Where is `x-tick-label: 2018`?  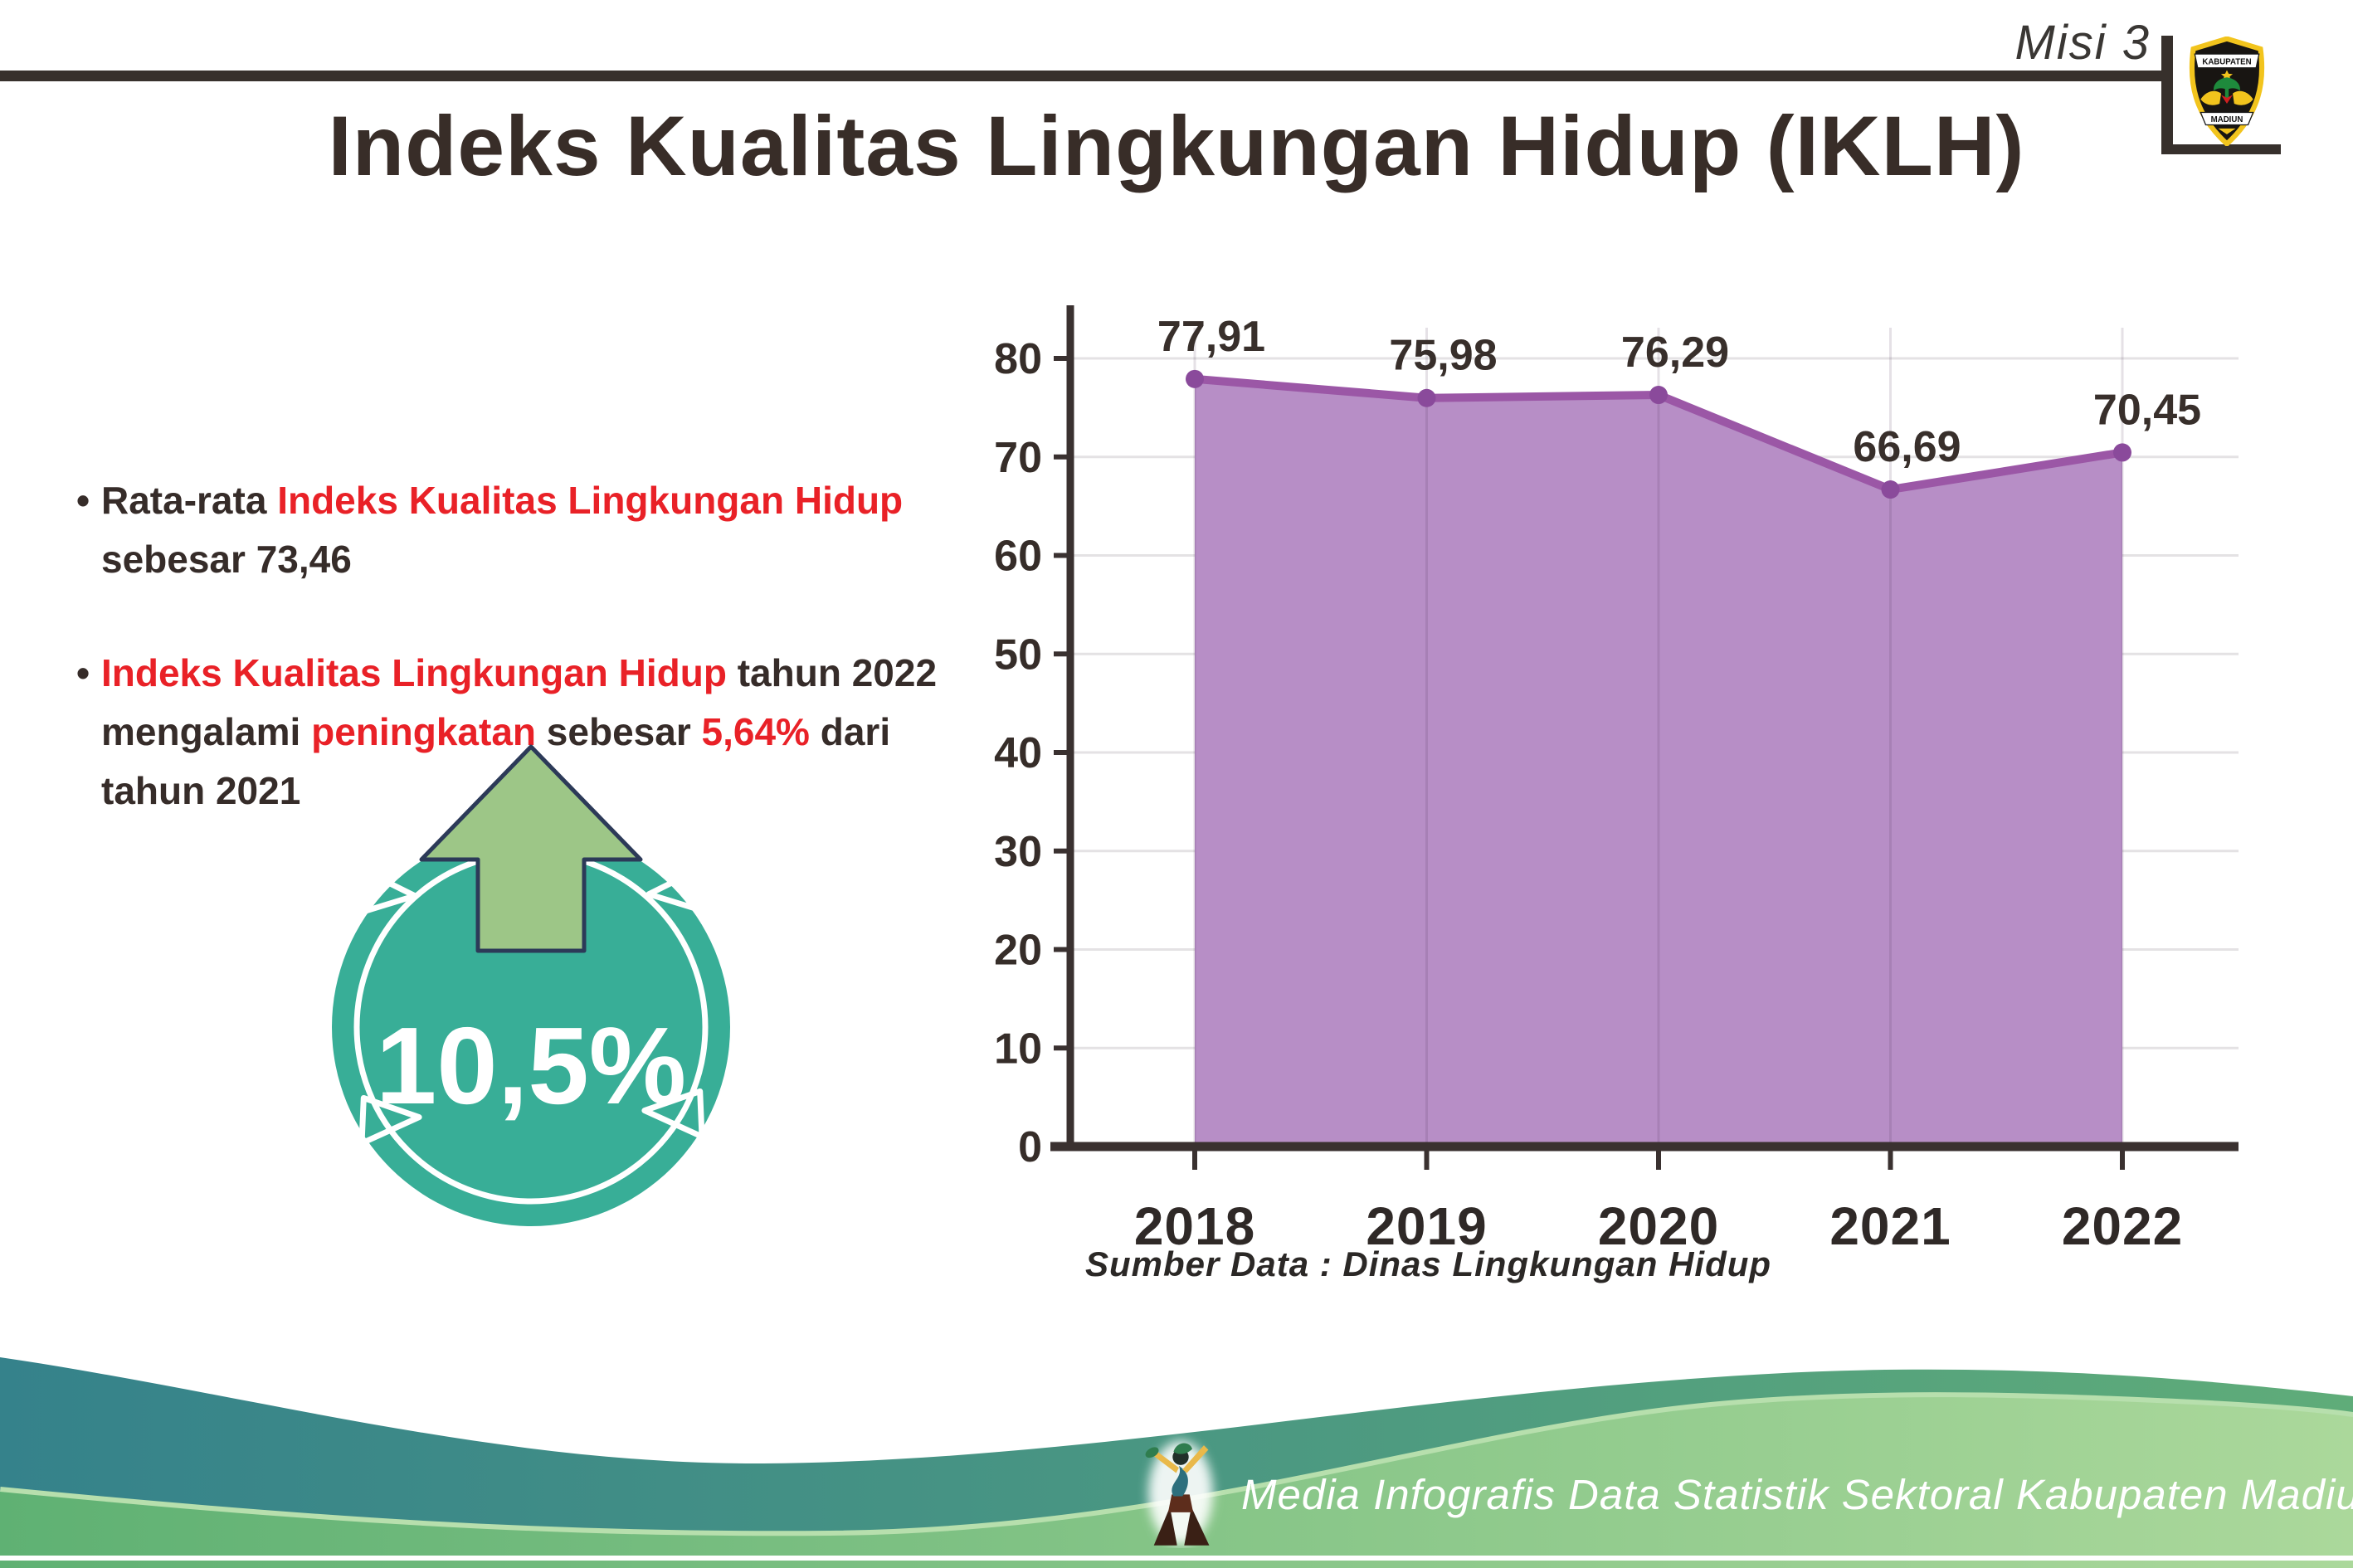 x-tick-label: 2018 is located at coordinates (1194, 1226).